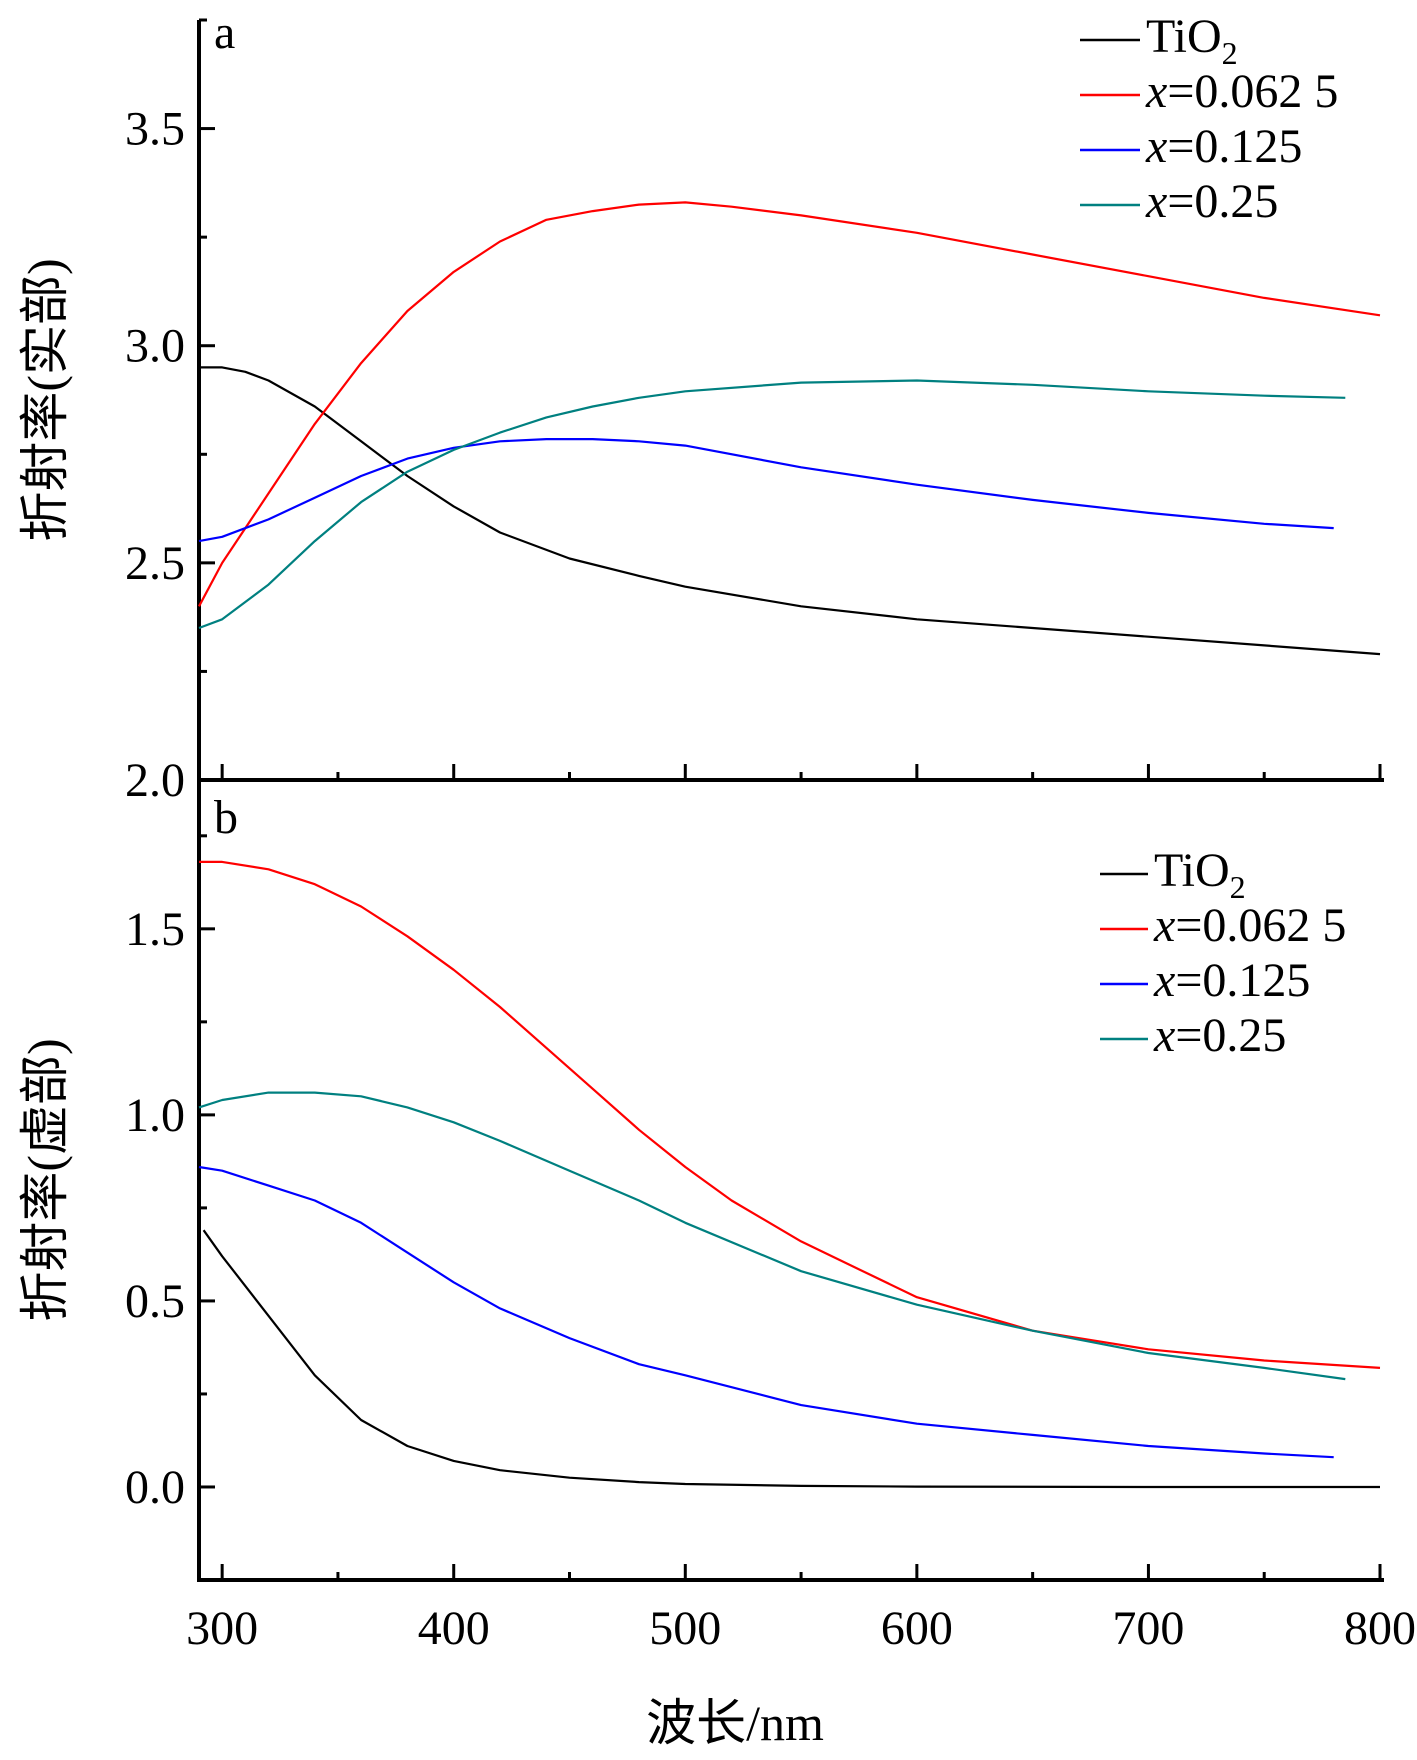 This screenshot has width=1417, height=1760. What do you see at coordinates (155, 929) in the screenshot?
I see `panel-b-y-tick-label: 1.5` at bounding box center [155, 929].